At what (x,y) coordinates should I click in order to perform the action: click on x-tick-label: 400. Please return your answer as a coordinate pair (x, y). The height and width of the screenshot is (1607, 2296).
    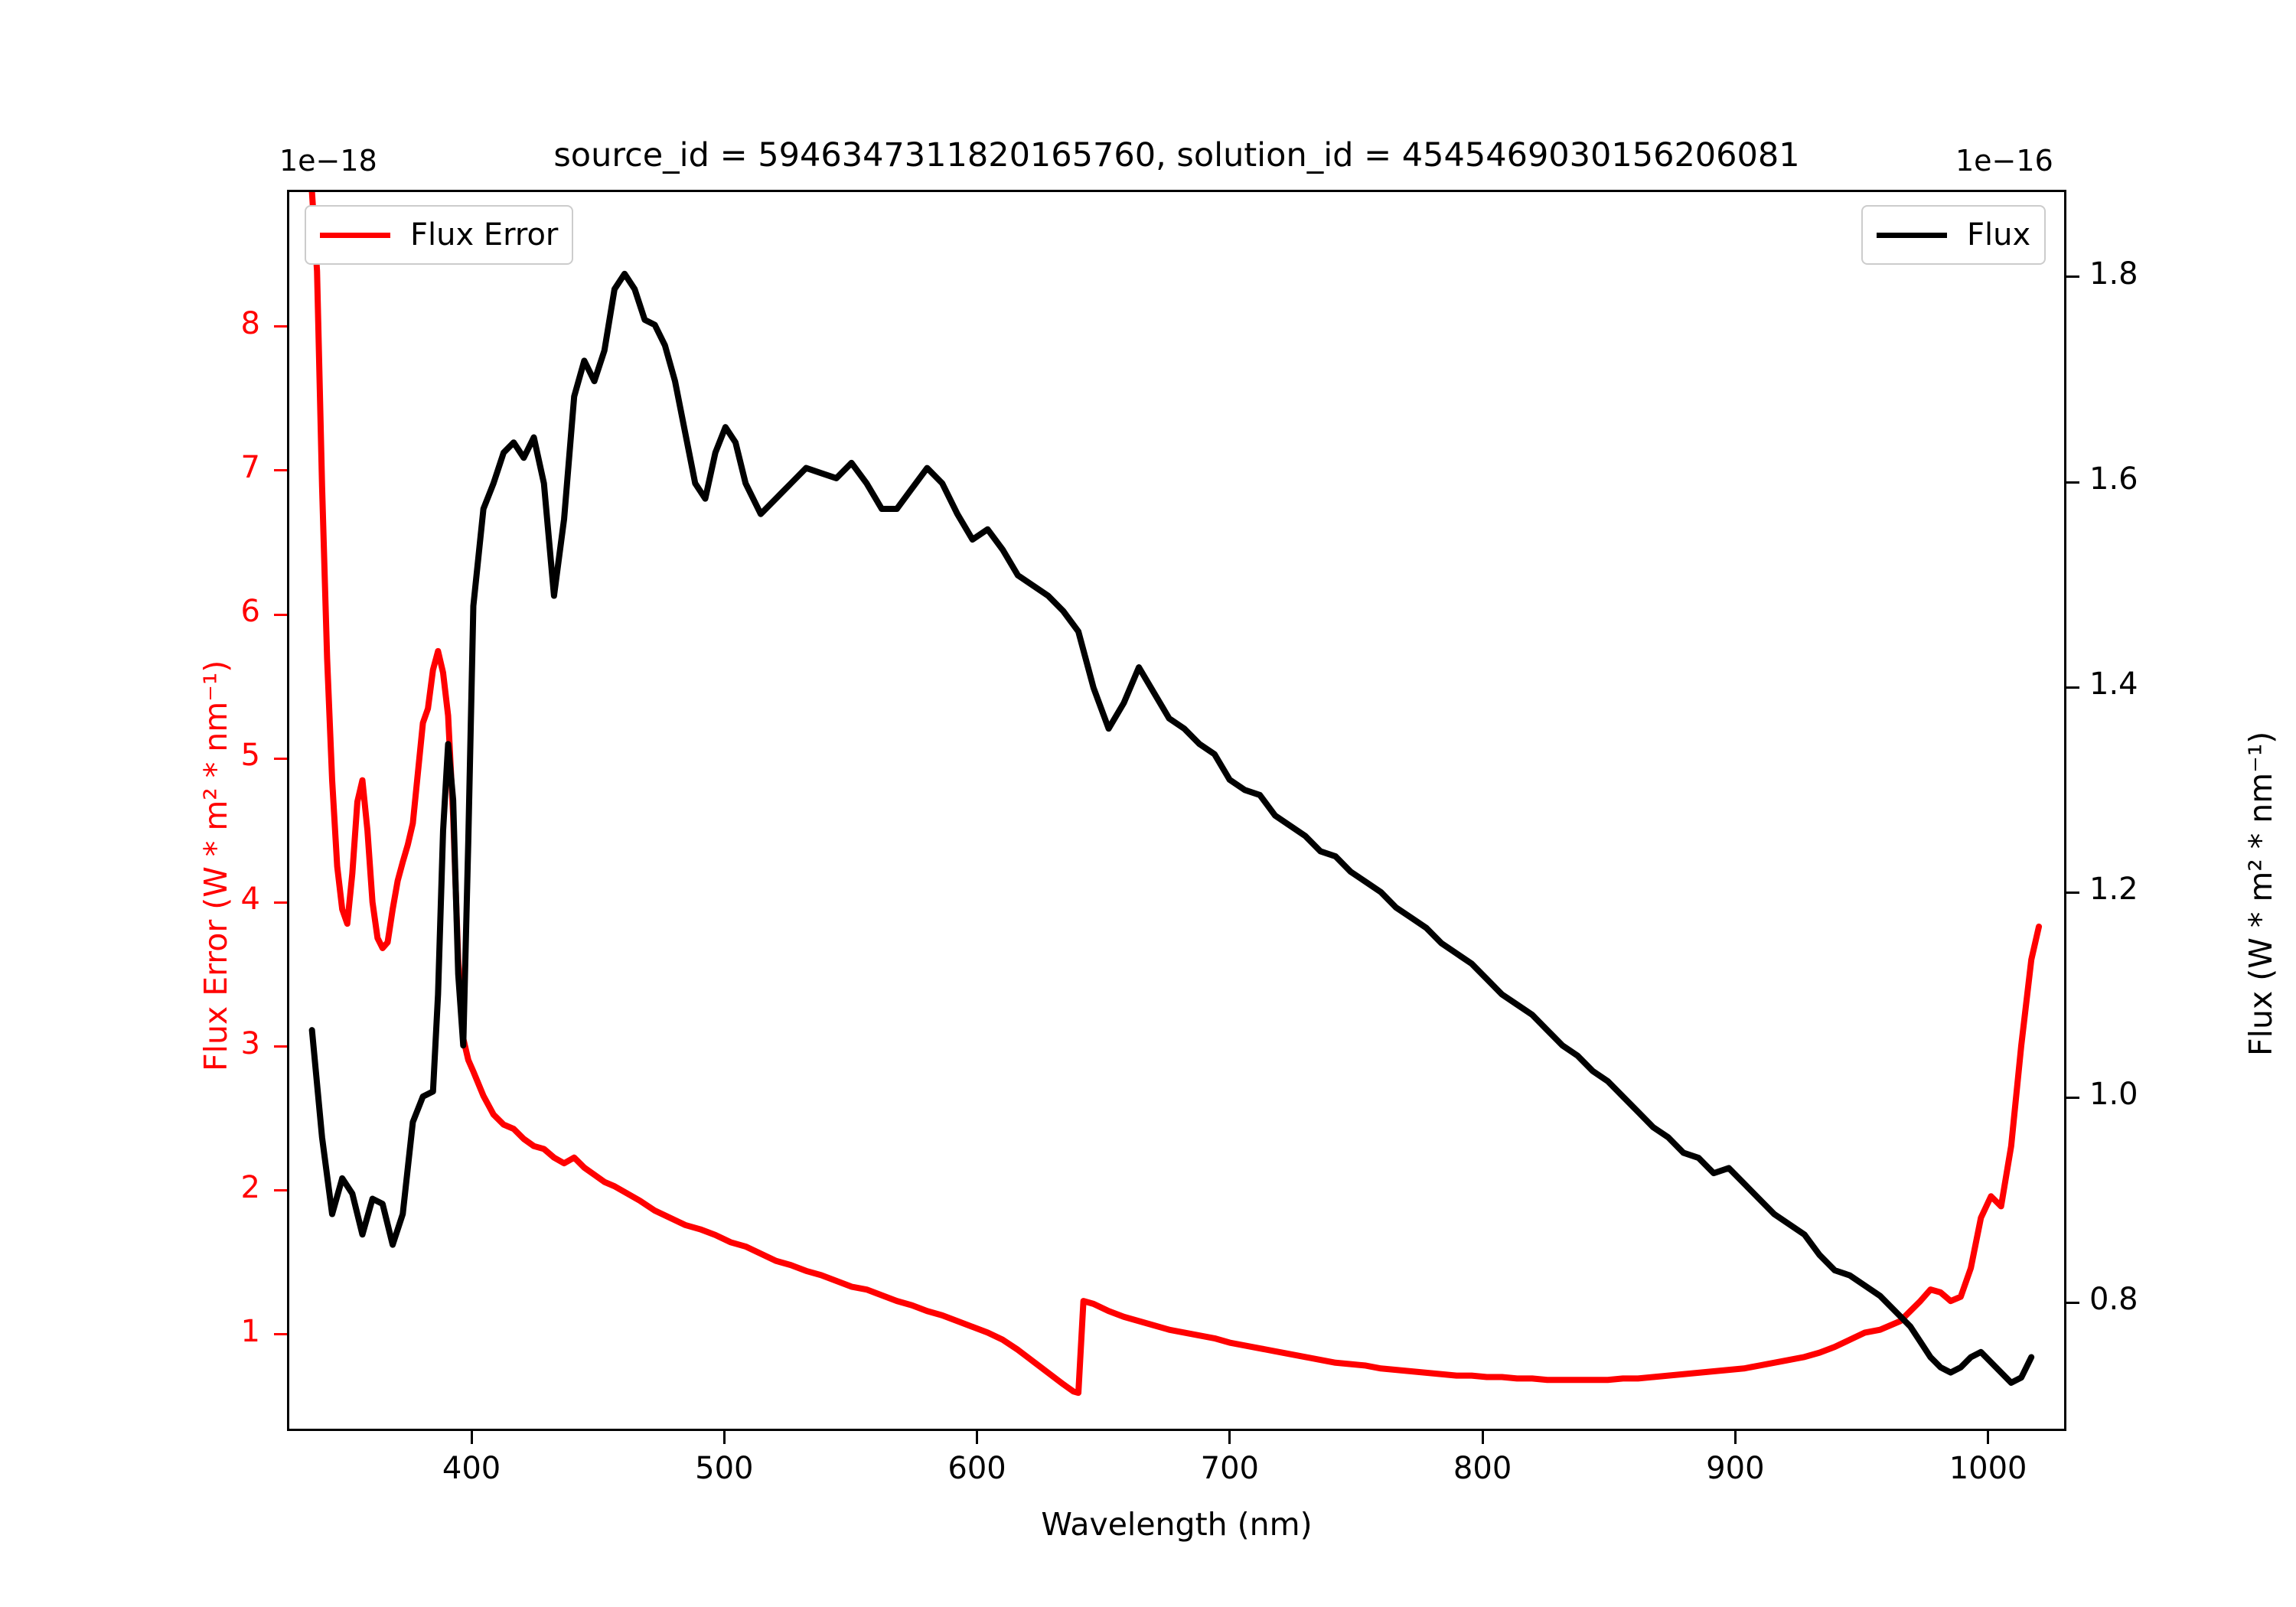
    Looking at the image, I should click on (471, 1468).